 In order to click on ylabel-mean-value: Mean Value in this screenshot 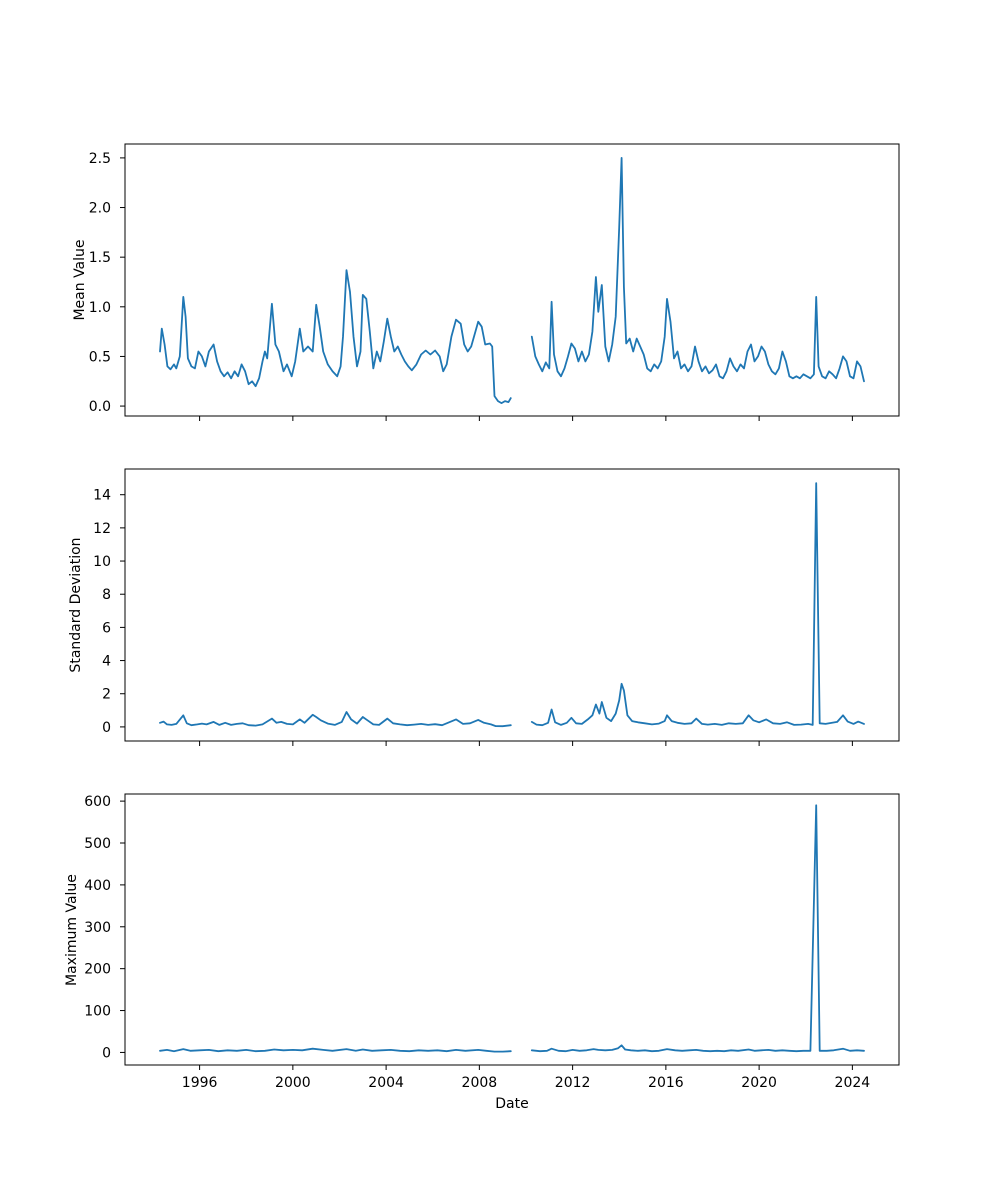, I will do `click(80, 279)`.